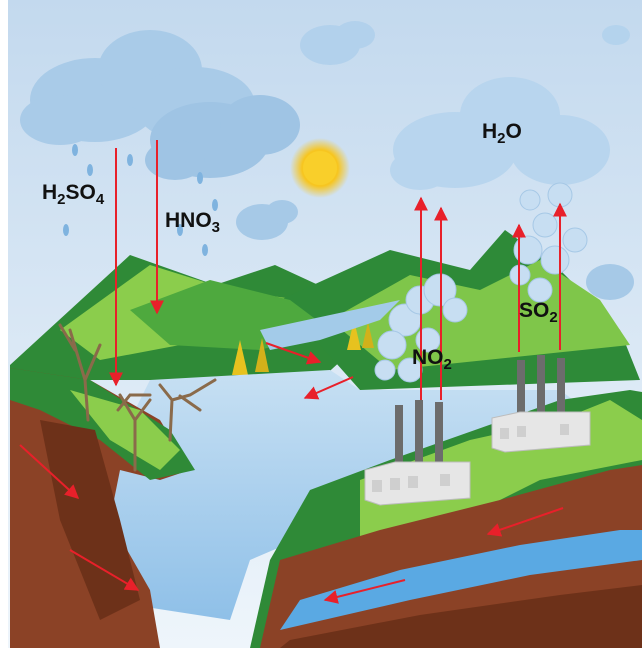 The width and height of the screenshot is (642, 648). What do you see at coordinates (616, 35) in the screenshot?
I see `cloud-small-right` at bounding box center [616, 35].